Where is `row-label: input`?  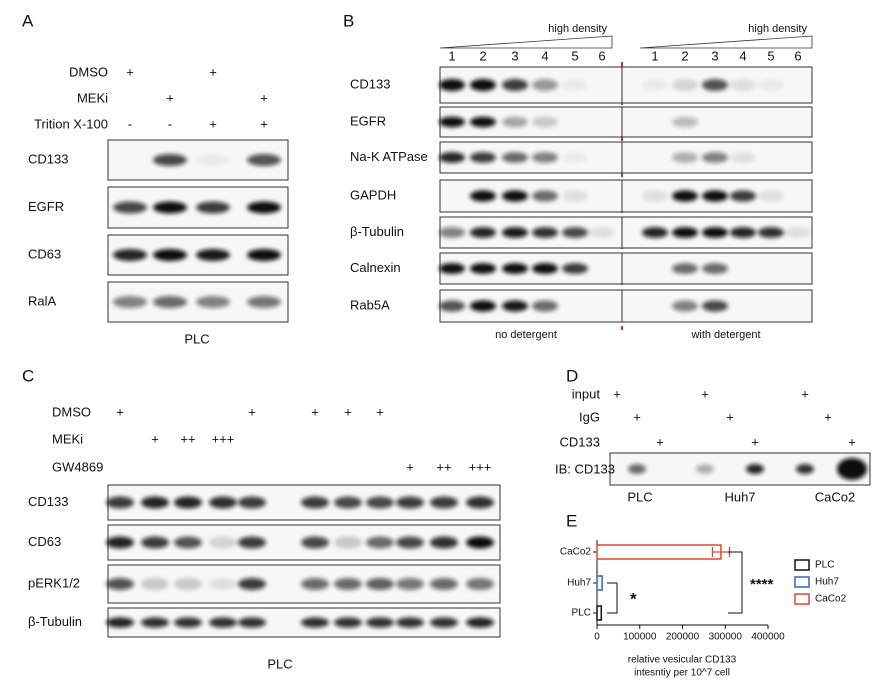 row-label: input is located at coordinates (586, 393).